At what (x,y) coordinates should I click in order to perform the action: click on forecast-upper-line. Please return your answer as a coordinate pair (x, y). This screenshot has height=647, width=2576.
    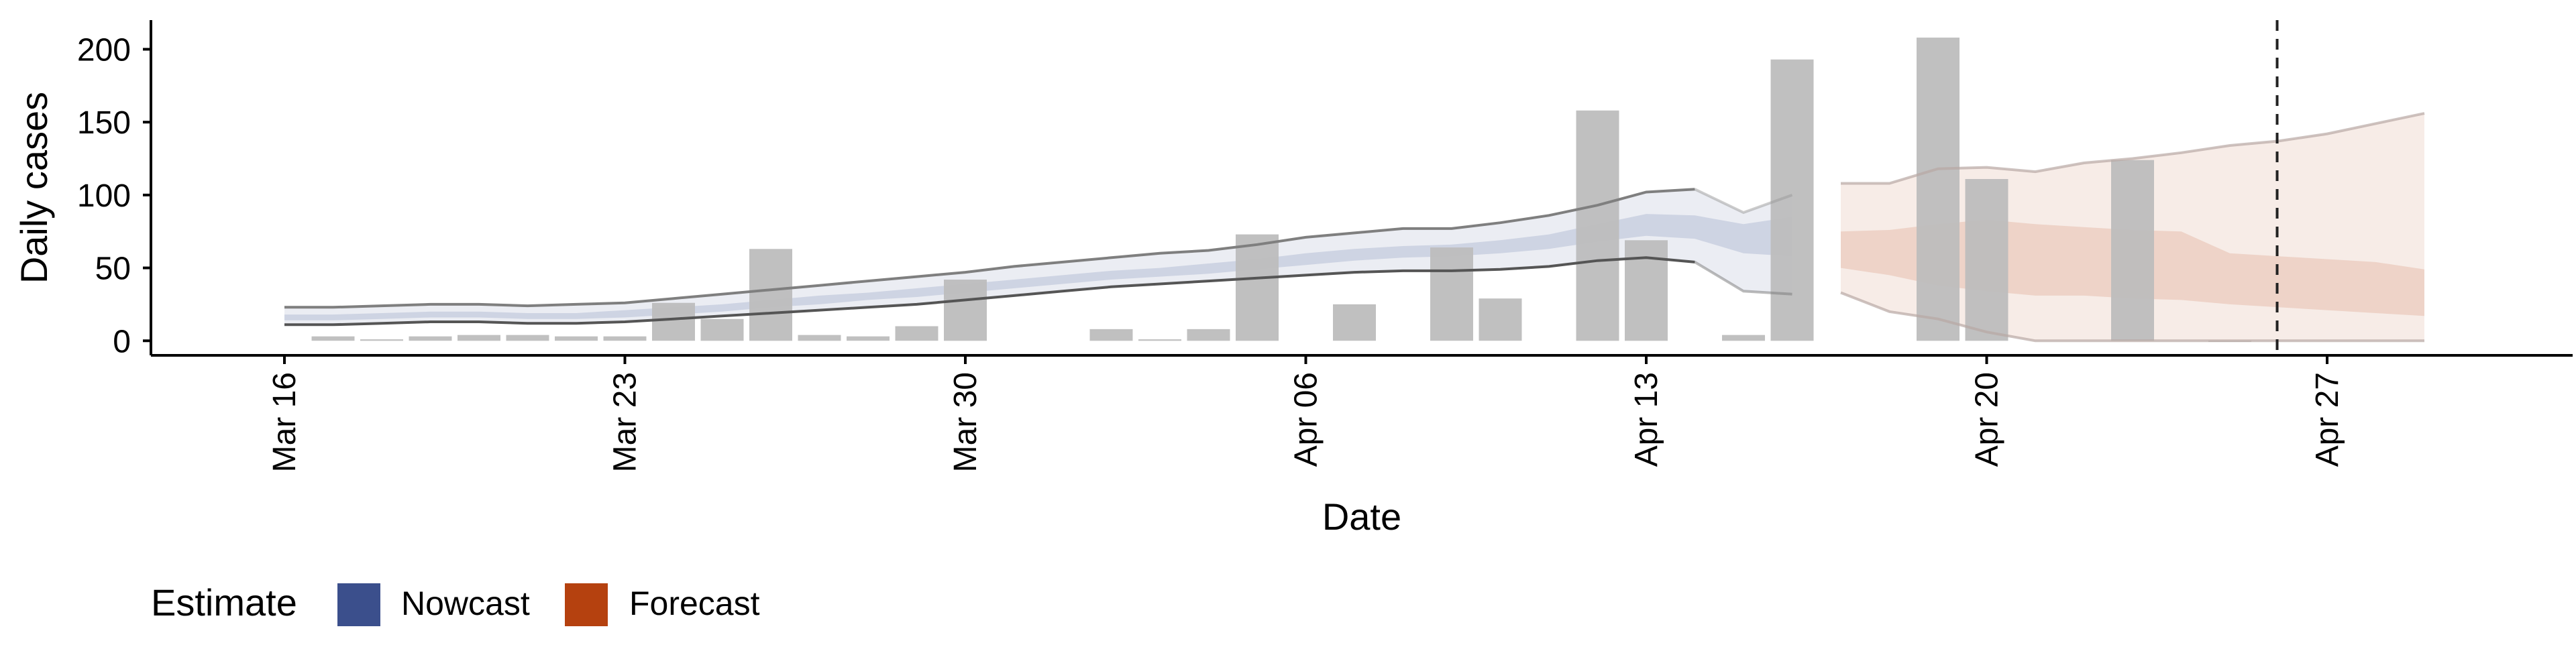
    Looking at the image, I should click on (2133, 148).